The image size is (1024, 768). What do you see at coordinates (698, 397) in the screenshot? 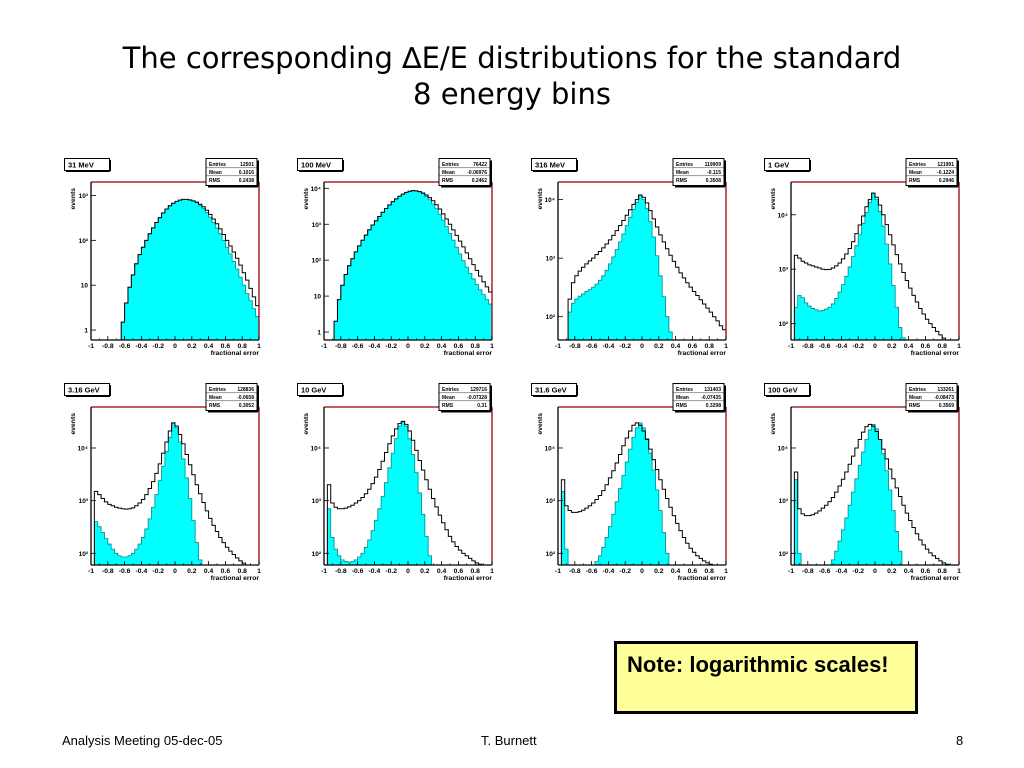
I see `stats-box` at bounding box center [698, 397].